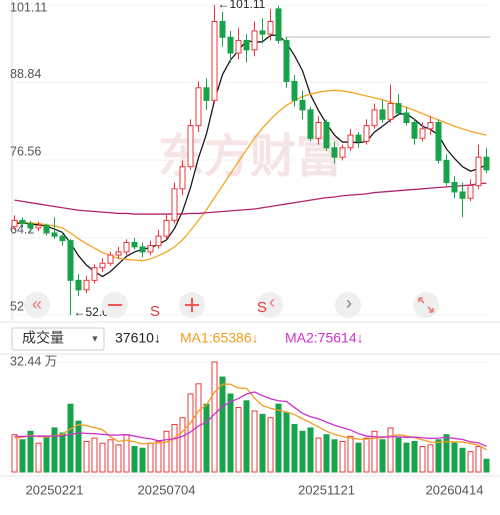  I want to click on forward-icon: ›, so click(349, 303).